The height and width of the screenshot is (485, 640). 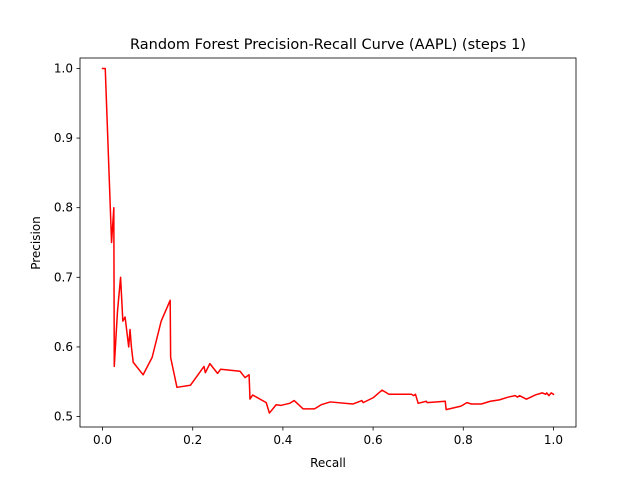 I want to click on x-tick-label: 0.6, so click(x=373, y=440).